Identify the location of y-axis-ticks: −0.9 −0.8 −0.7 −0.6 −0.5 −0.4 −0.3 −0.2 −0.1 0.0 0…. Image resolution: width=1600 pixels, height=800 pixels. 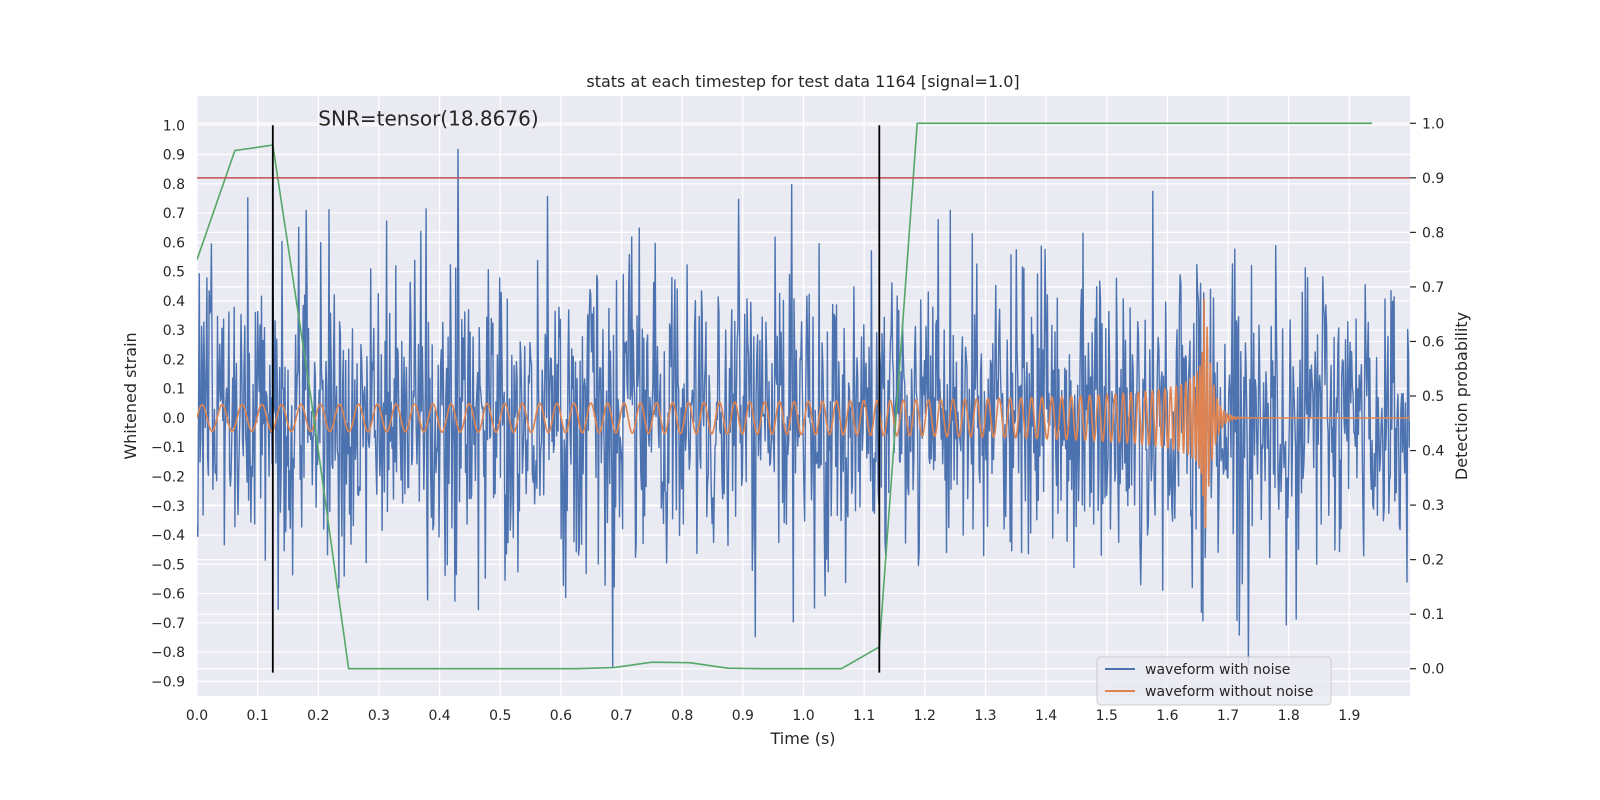
(168, 404).